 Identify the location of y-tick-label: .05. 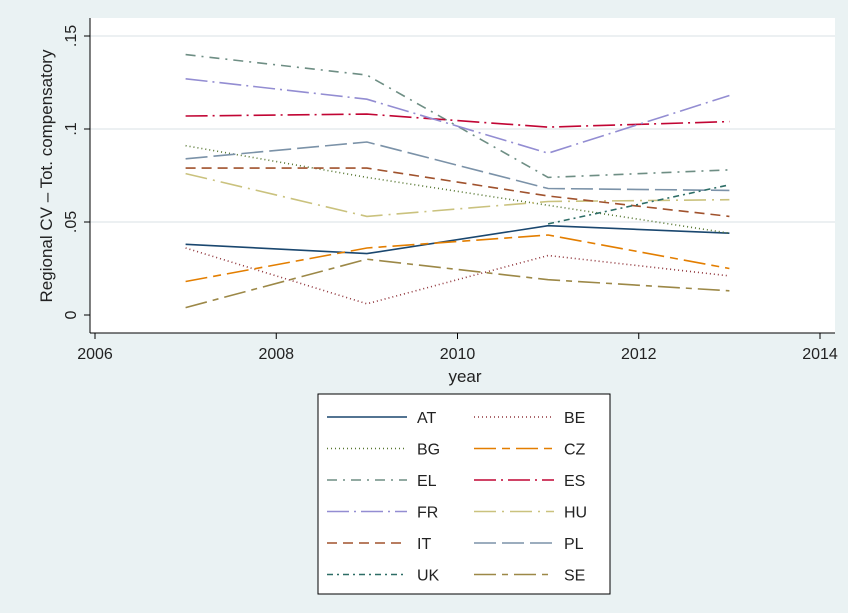
(71, 222).